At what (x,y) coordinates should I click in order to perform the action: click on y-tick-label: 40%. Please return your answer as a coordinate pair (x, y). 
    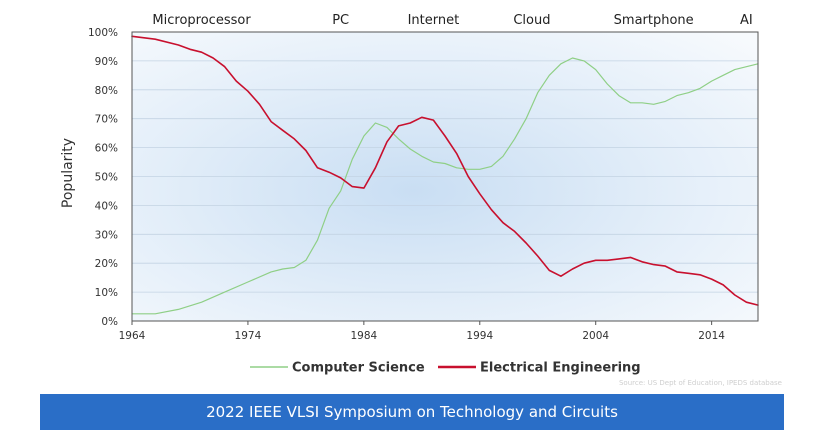
    Looking at the image, I should click on (106, 206).